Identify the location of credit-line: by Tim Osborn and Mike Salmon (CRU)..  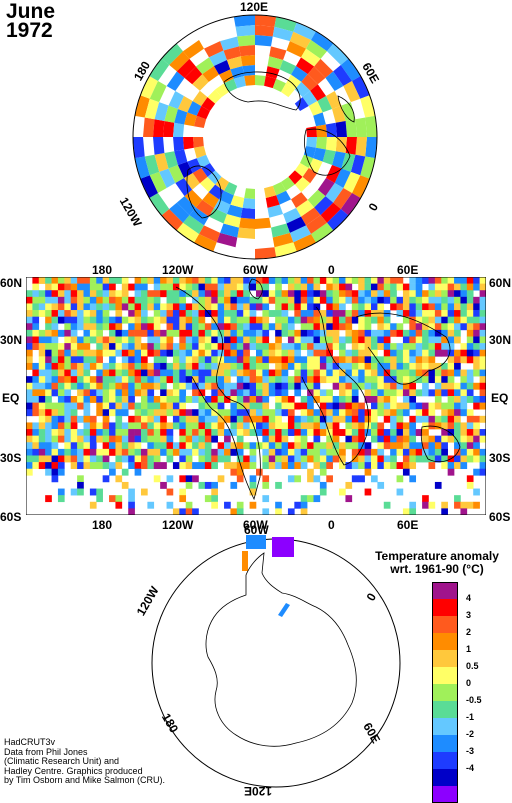
(85, 780).